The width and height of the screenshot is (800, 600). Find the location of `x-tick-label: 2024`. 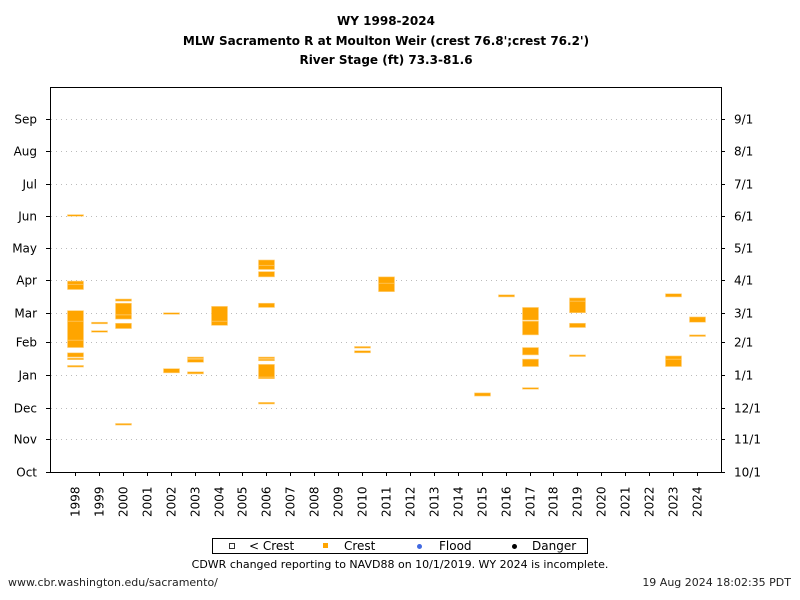

x-tick-label: 2024 is located at coordinates (698, 501).